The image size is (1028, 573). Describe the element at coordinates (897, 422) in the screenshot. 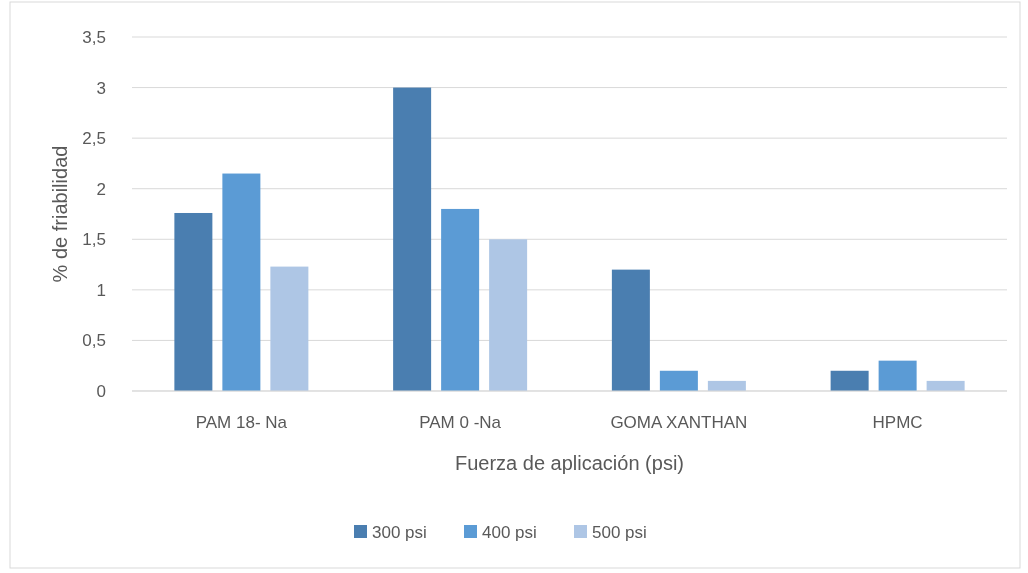

I see `x-tick-label: HPMC` at that location.